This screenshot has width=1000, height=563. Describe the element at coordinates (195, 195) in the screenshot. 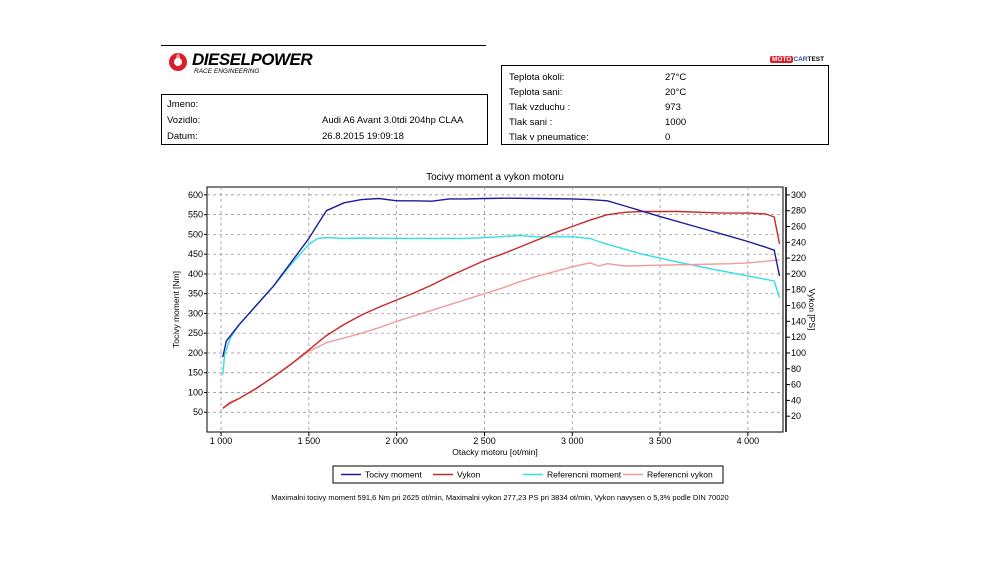

I see `y-left-tick-label: 600` at that location.